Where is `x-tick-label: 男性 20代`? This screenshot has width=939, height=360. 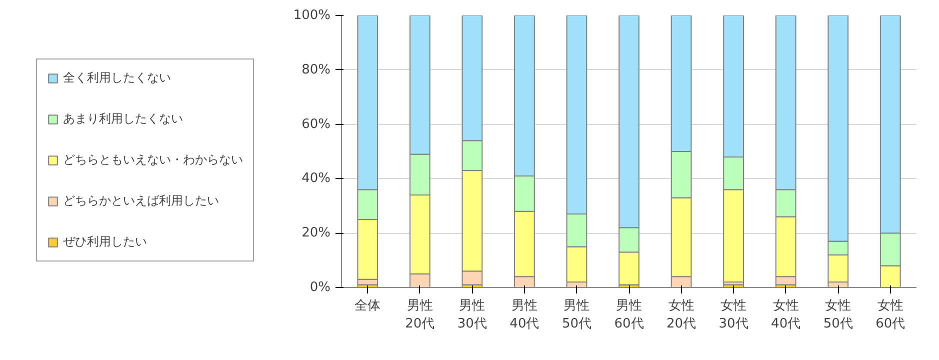 x-tick-label: 男性 20代 is located at coordinates (420, 315).